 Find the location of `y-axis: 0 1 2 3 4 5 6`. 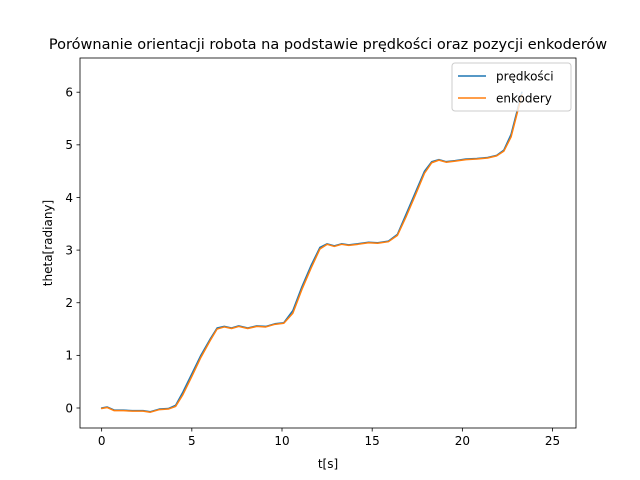

y-axis: 0 1 2 3 4 5 6 is located at coordinates (72, 250).